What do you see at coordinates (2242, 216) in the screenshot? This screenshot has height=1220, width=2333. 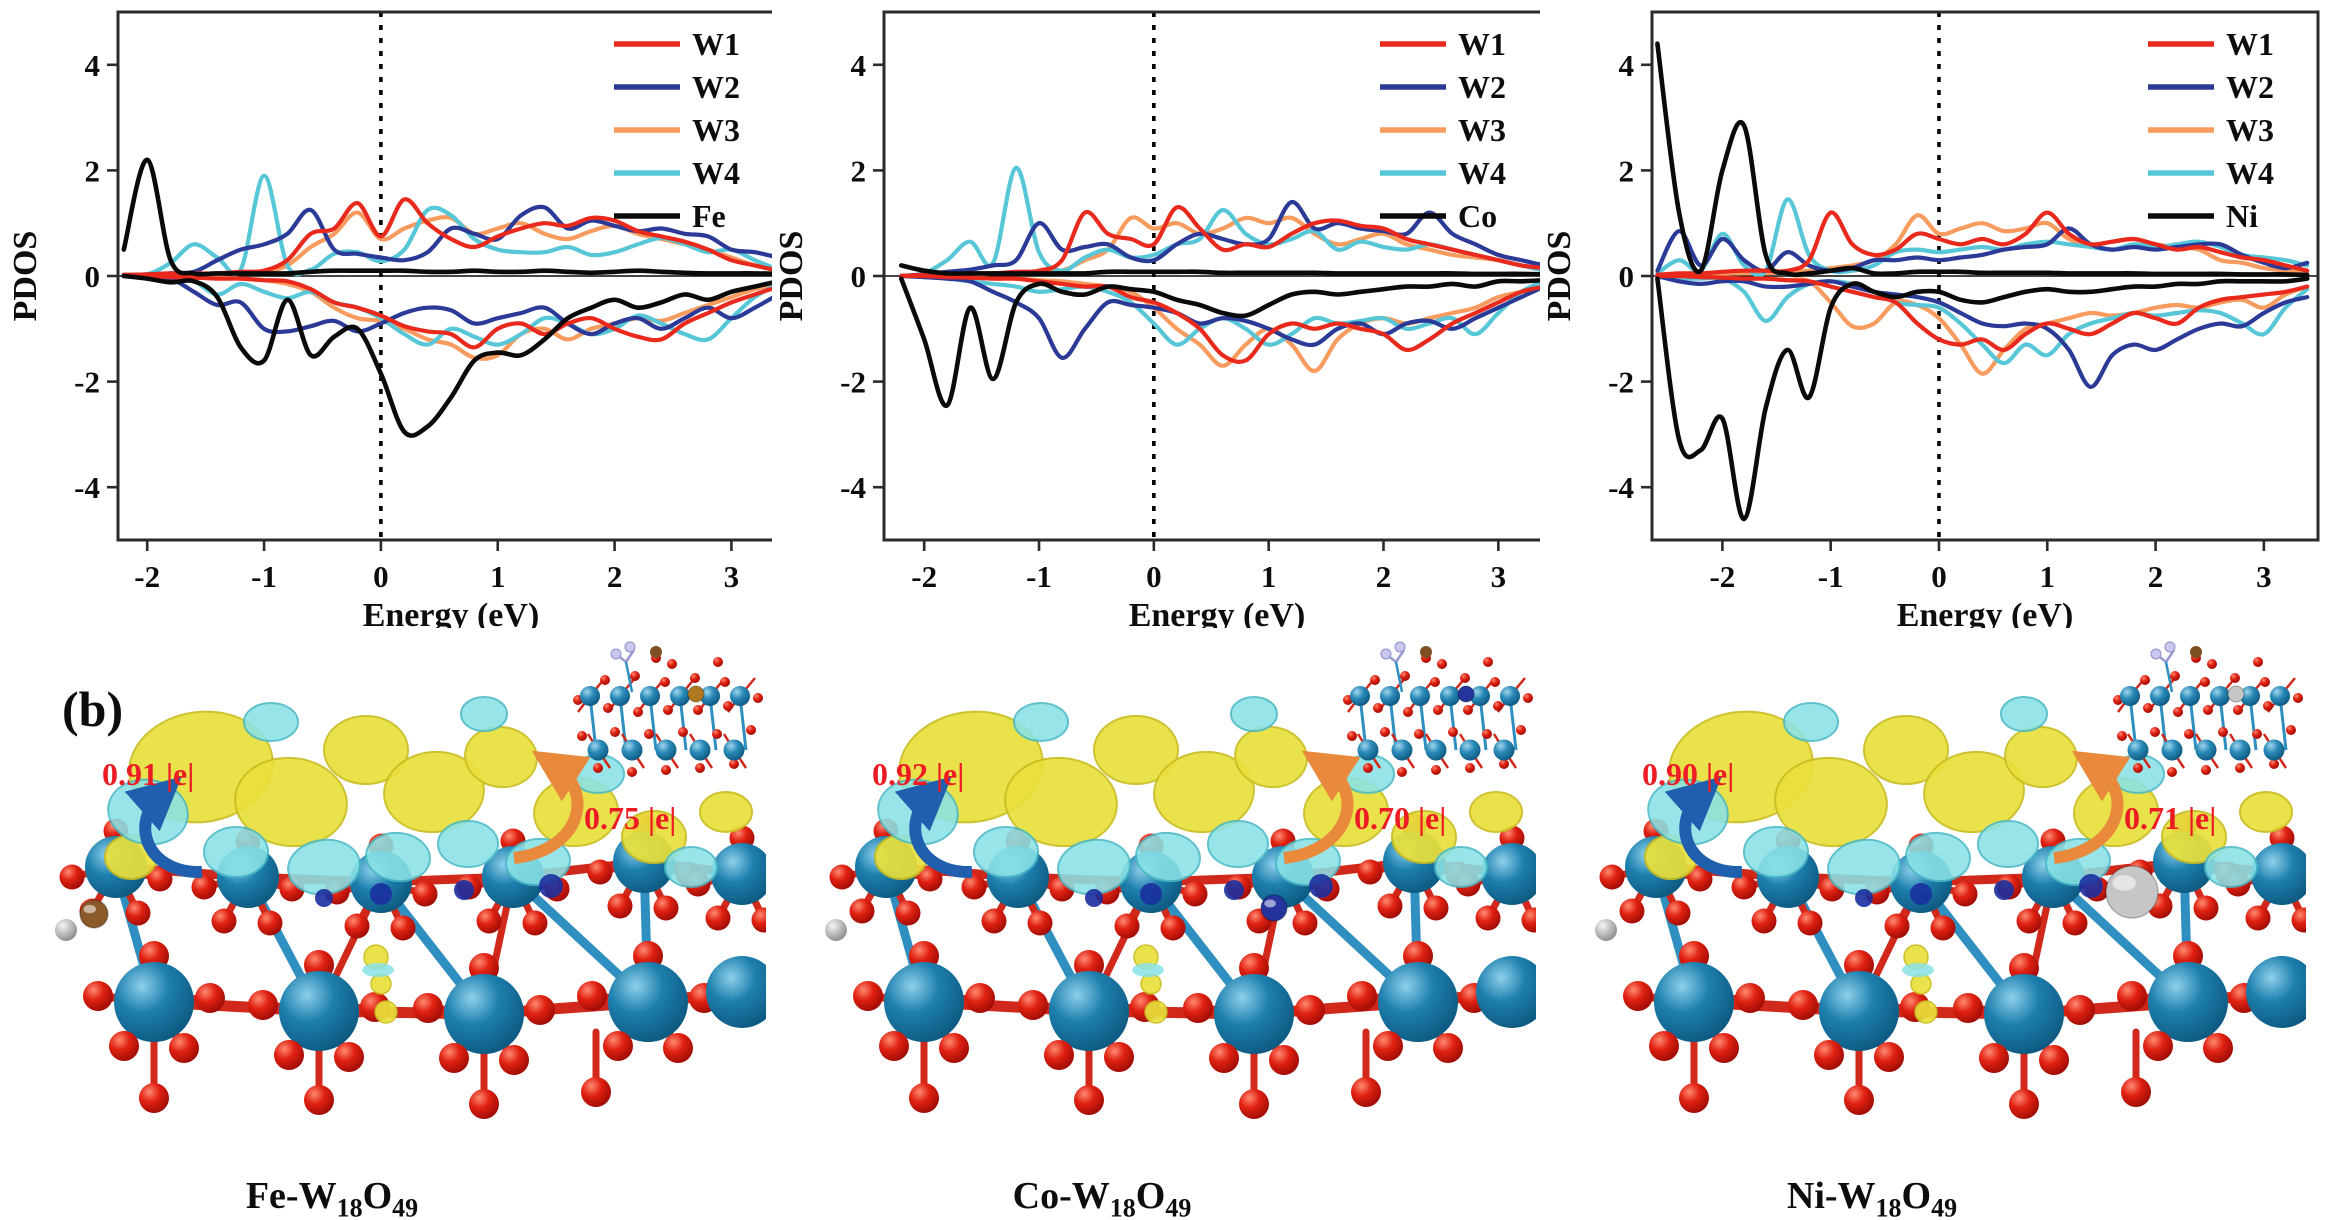 I see `svg-text: Ni` at bounding box center [2242, 216].